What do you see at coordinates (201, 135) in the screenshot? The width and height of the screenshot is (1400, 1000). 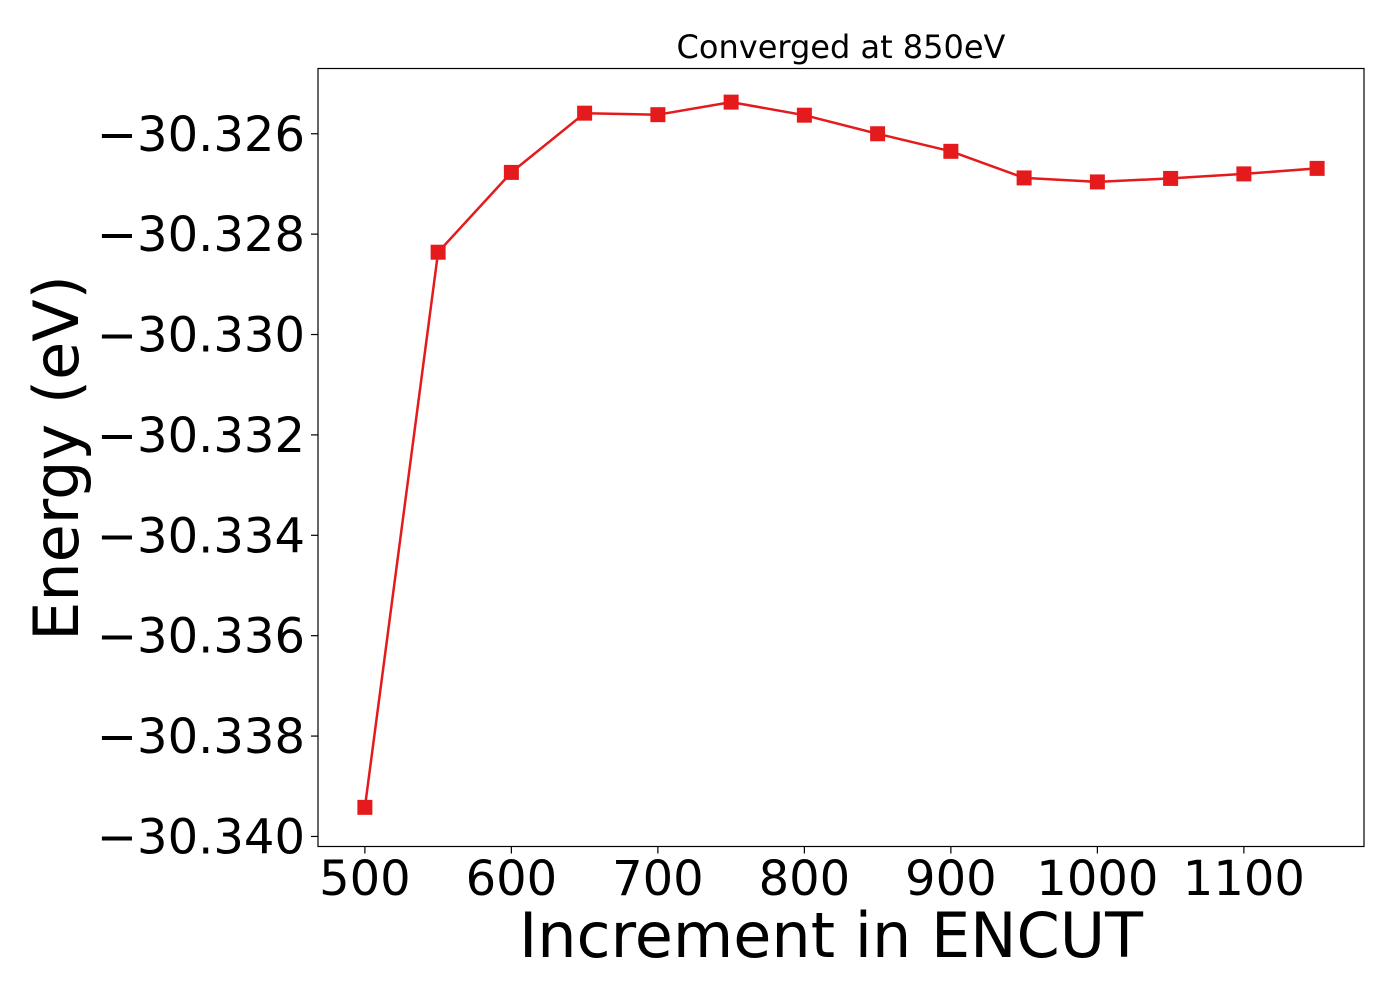 I see `y-tick-label: −30.326` at bounding box center [201, 135].